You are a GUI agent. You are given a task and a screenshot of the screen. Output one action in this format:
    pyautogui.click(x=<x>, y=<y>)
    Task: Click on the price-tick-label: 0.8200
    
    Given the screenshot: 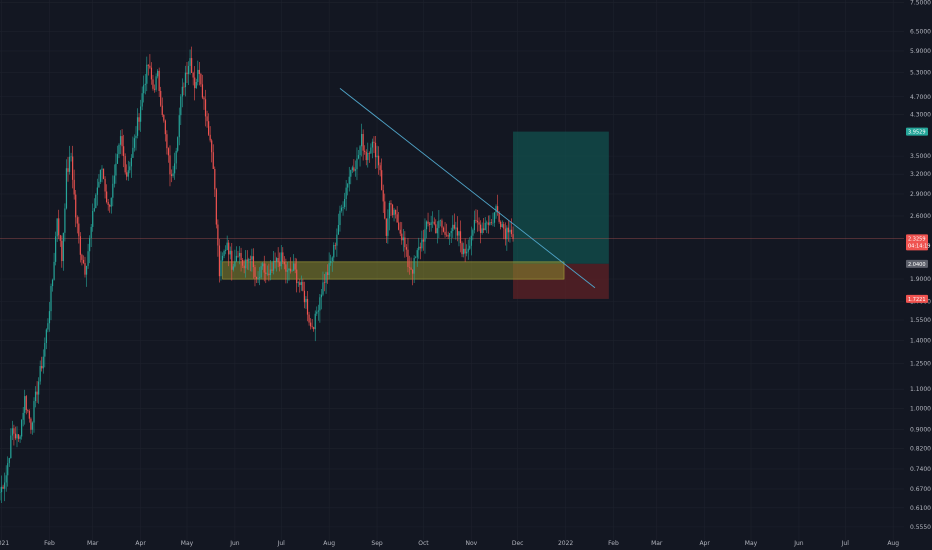 What is the action you would take?
    pyautogui.click(x=920, y=448)
    